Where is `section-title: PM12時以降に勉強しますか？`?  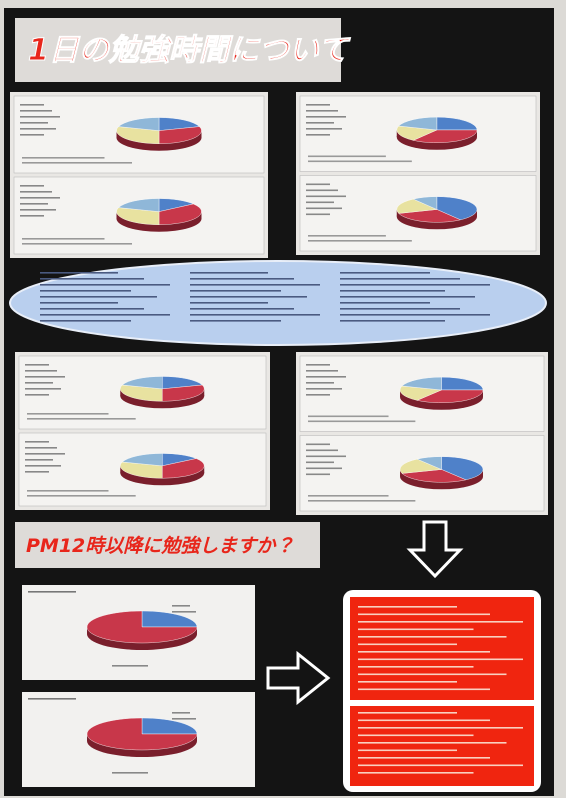 section-title: PM12時以降に勉強しますか？ is located at coordinates (160, 546).